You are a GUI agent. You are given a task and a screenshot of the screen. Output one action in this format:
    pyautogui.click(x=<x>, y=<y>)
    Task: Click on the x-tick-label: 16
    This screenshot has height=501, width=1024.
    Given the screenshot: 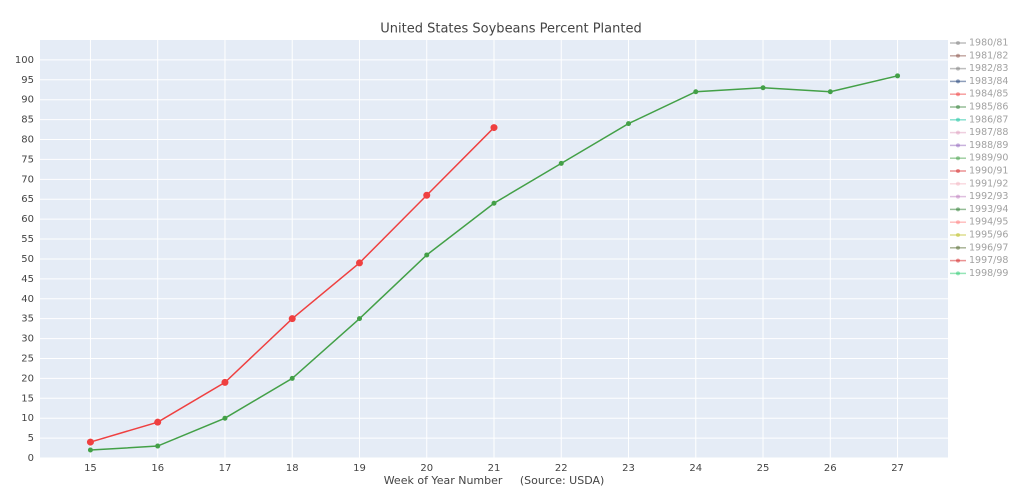 What is the action you would take?
    pyautogui.click(x=157, y=468)
    